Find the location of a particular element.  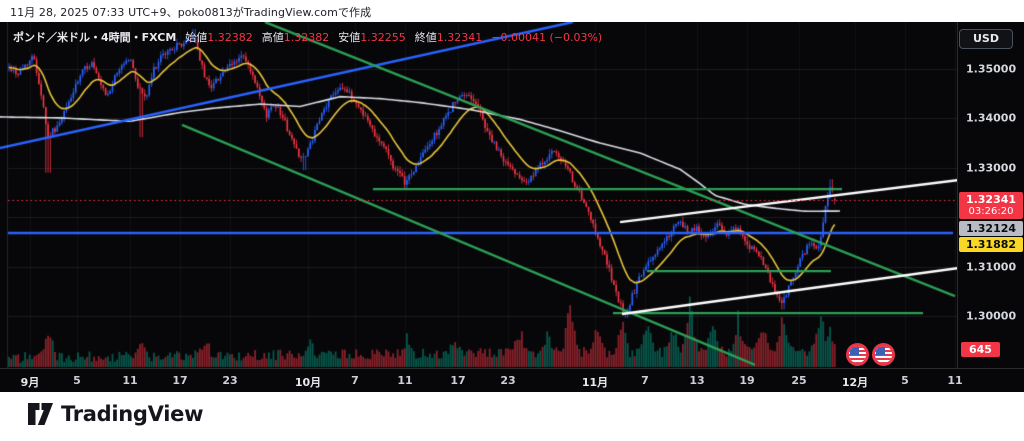

bar-countdown: 03:26:20 is located at coordinates (991, 211).